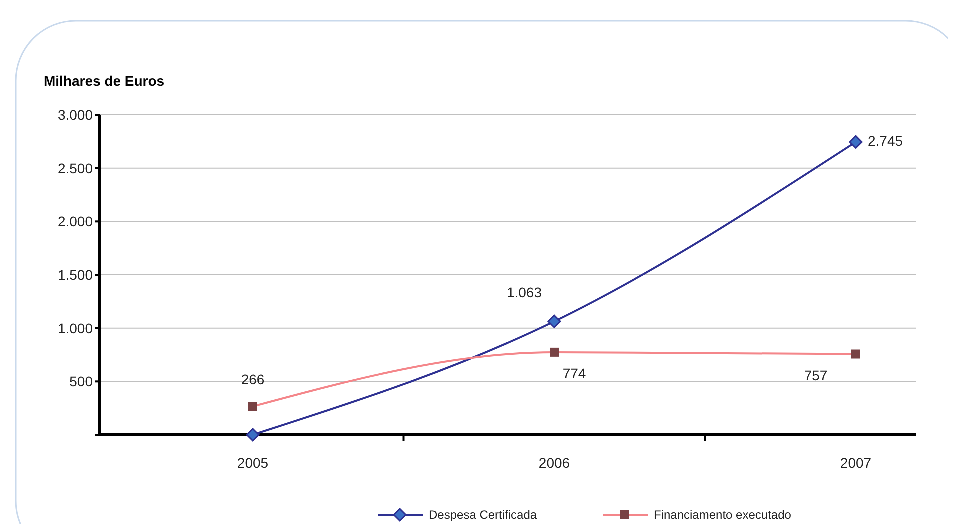  I want to click on legend-label: Despesa Certificada, so click(483, 515).